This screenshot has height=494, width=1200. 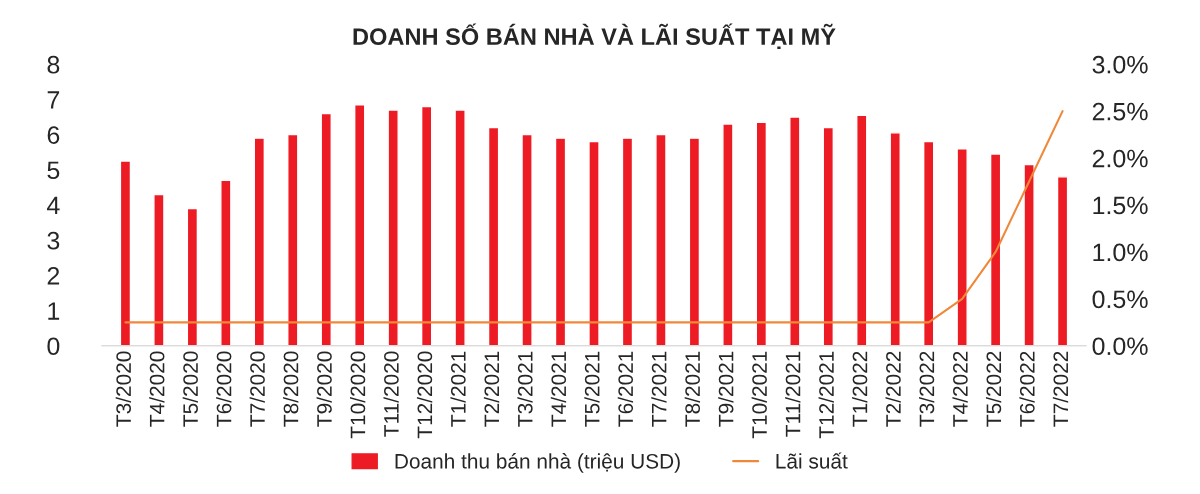 What do you see at coordinates (391, 394) in the screenshot?
I see `x-tick-label: T11/2020` at bounding box center [391, 394].